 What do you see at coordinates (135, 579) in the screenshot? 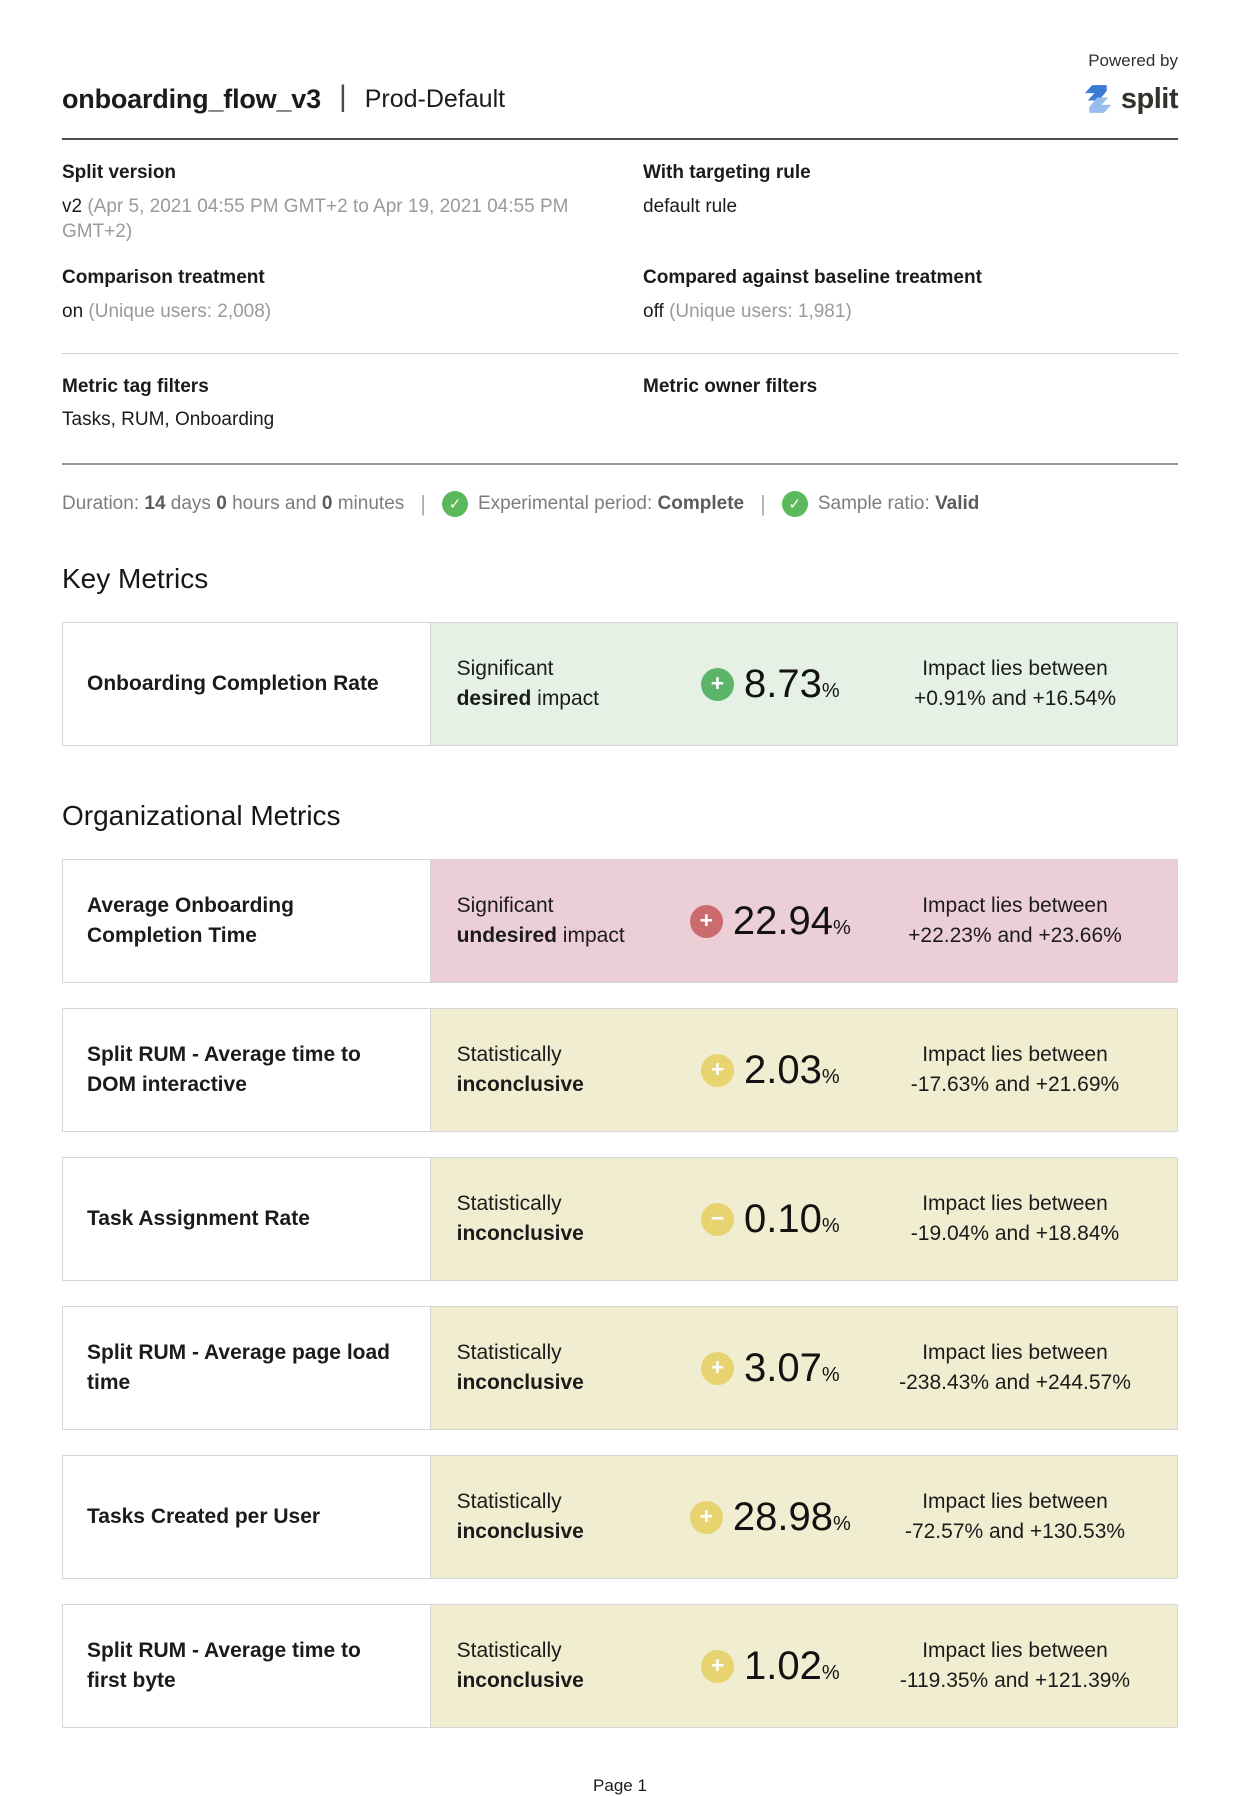
I see `key-metrics-heading: Key Metrics` at bounding box center [135, 579].